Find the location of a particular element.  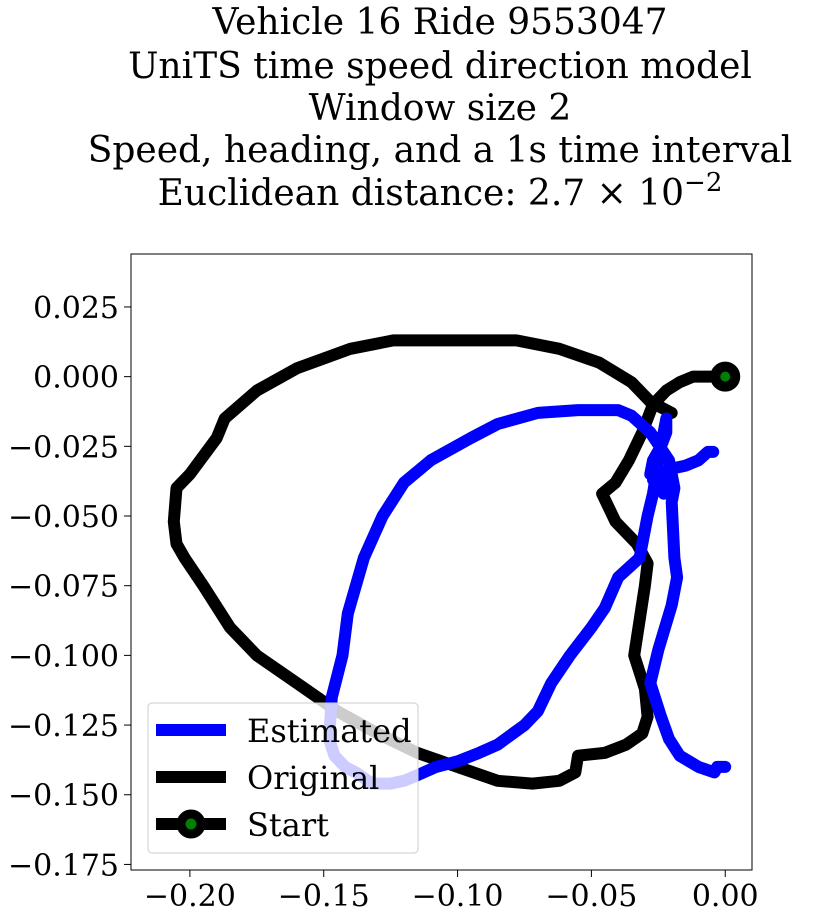

start-point-marker is located at coordinates (725, 376).